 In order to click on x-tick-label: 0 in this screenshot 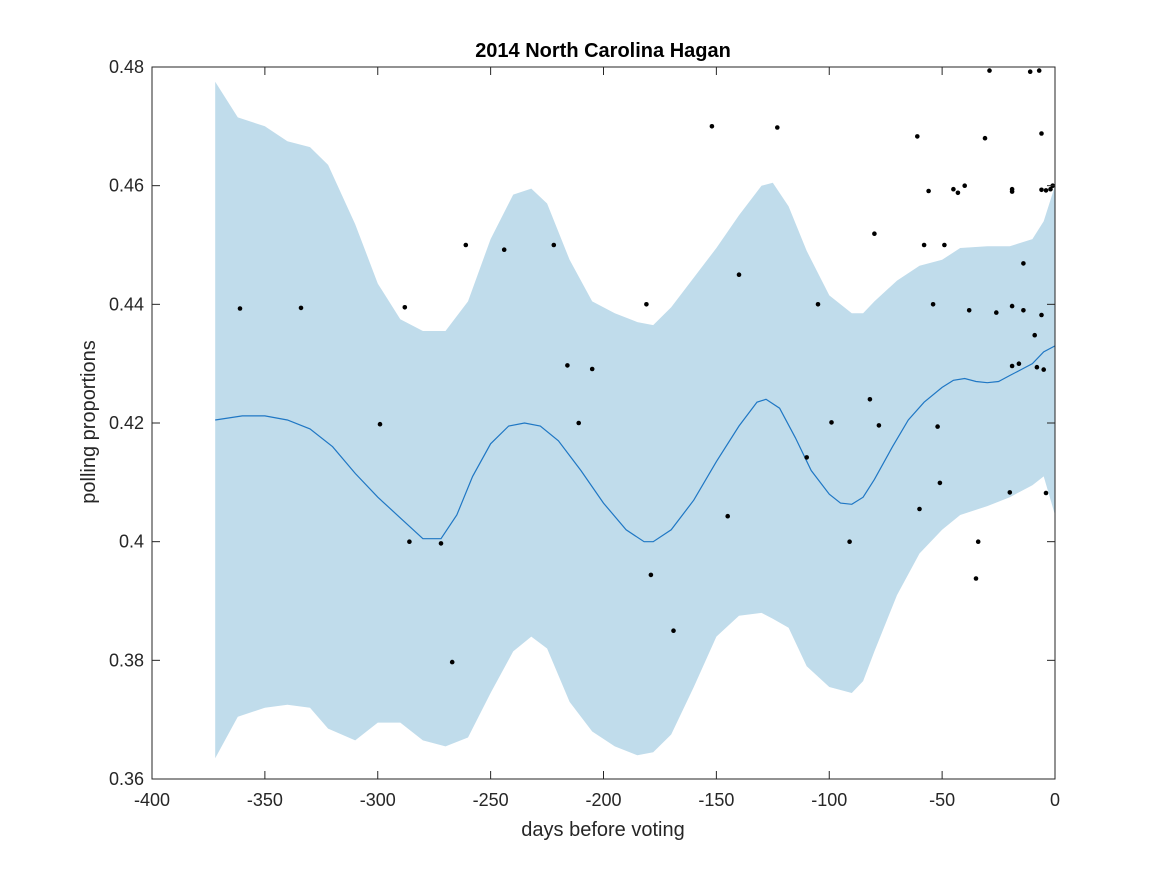, I will do `click(1055, 800)`.